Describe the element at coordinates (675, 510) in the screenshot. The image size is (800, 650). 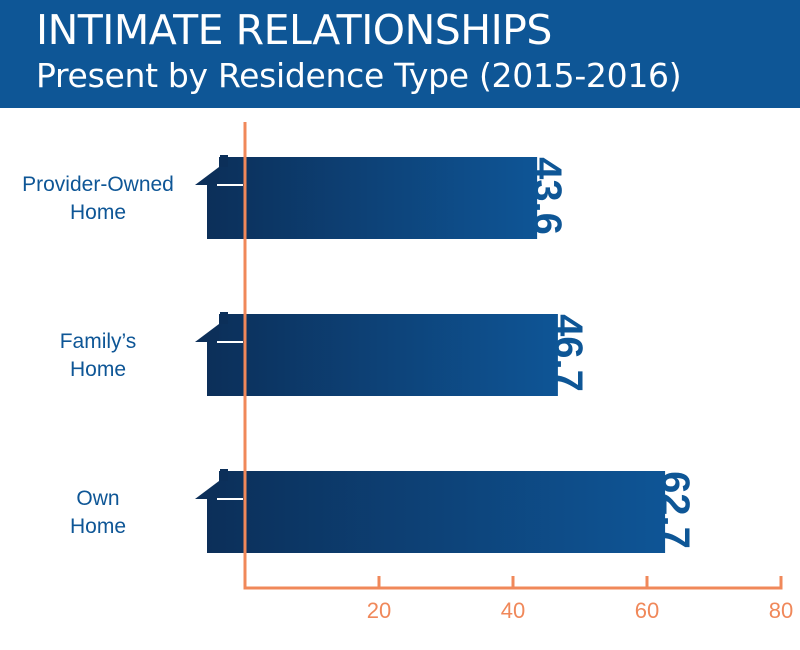
I see `data-label-3: 62.7` at that location.